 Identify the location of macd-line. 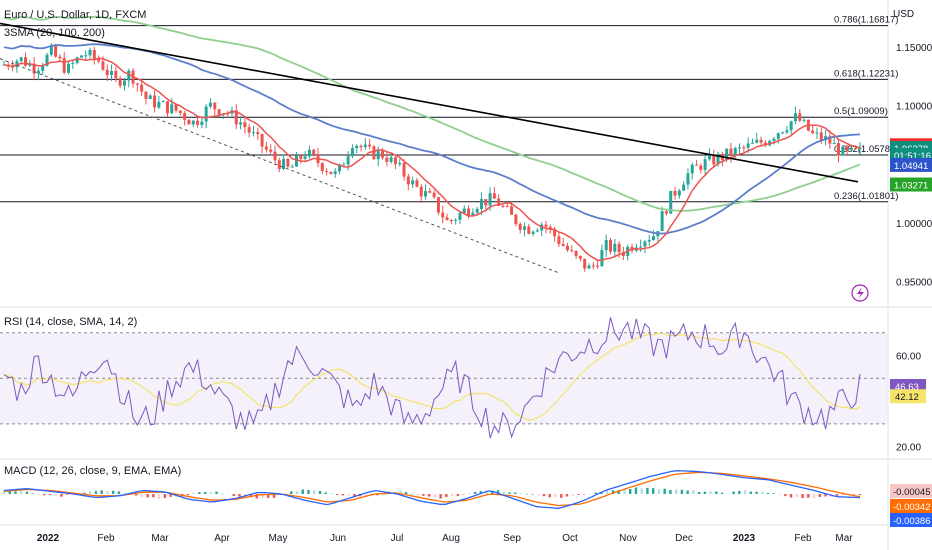
(432, 489).